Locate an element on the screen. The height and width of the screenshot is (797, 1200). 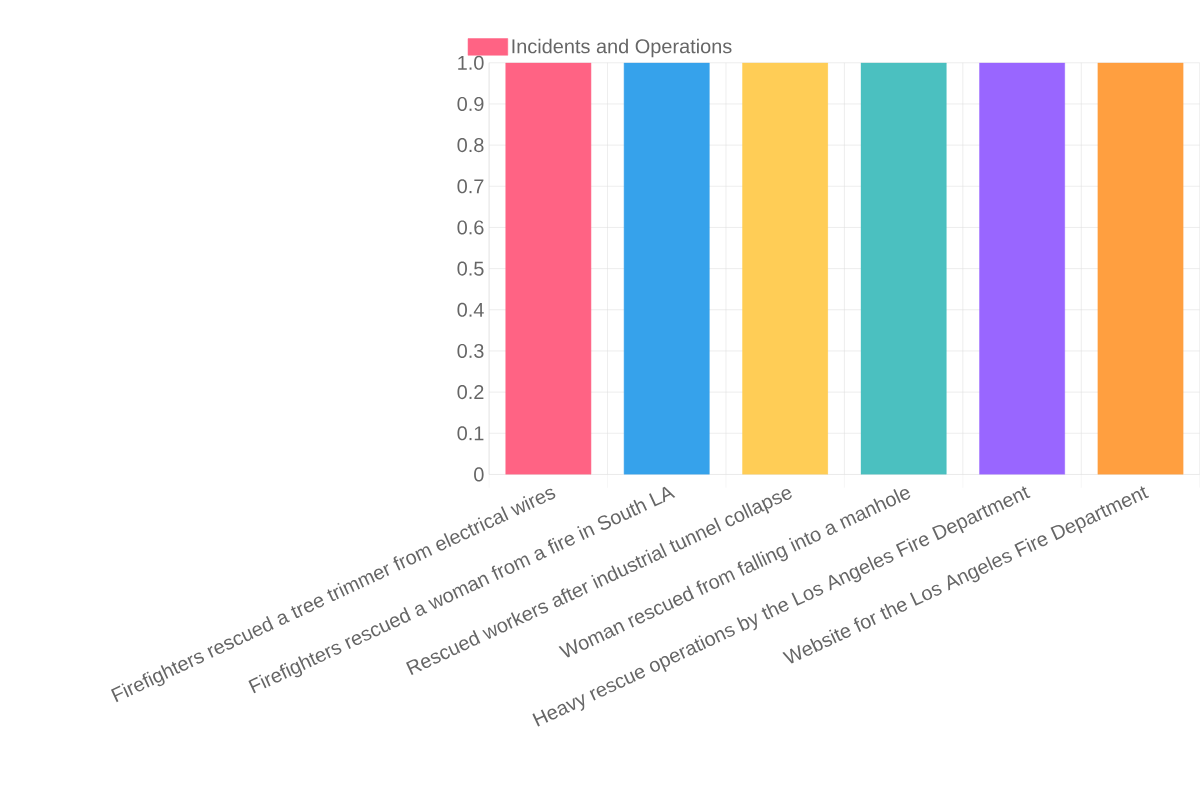
y-tick-label: 0.3 is located at coordinates (470, 350).